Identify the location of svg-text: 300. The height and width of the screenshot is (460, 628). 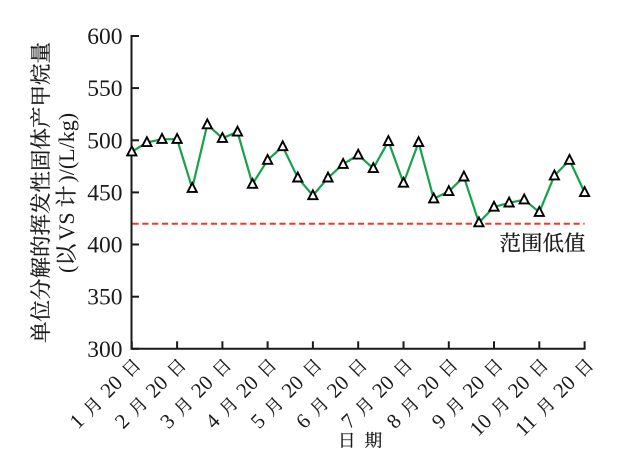
(104, 350).